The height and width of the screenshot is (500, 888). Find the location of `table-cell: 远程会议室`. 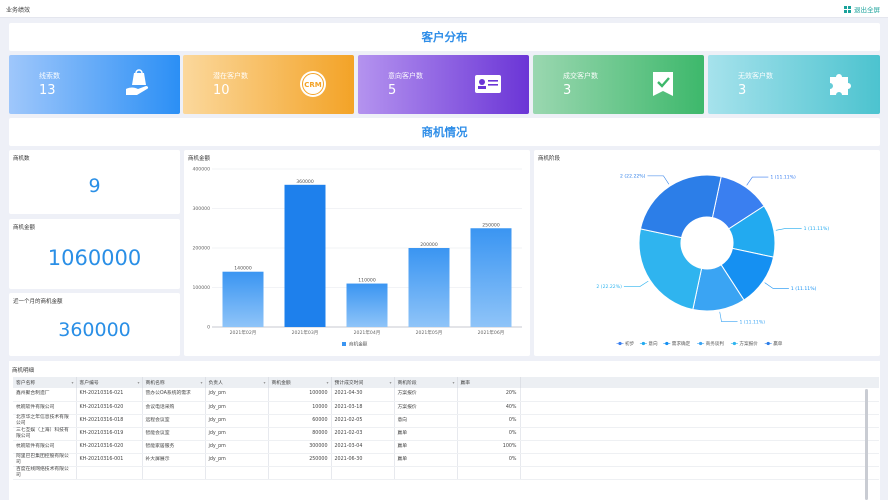

table-cell: 远程会议室 is located at coordinates (174, 421).